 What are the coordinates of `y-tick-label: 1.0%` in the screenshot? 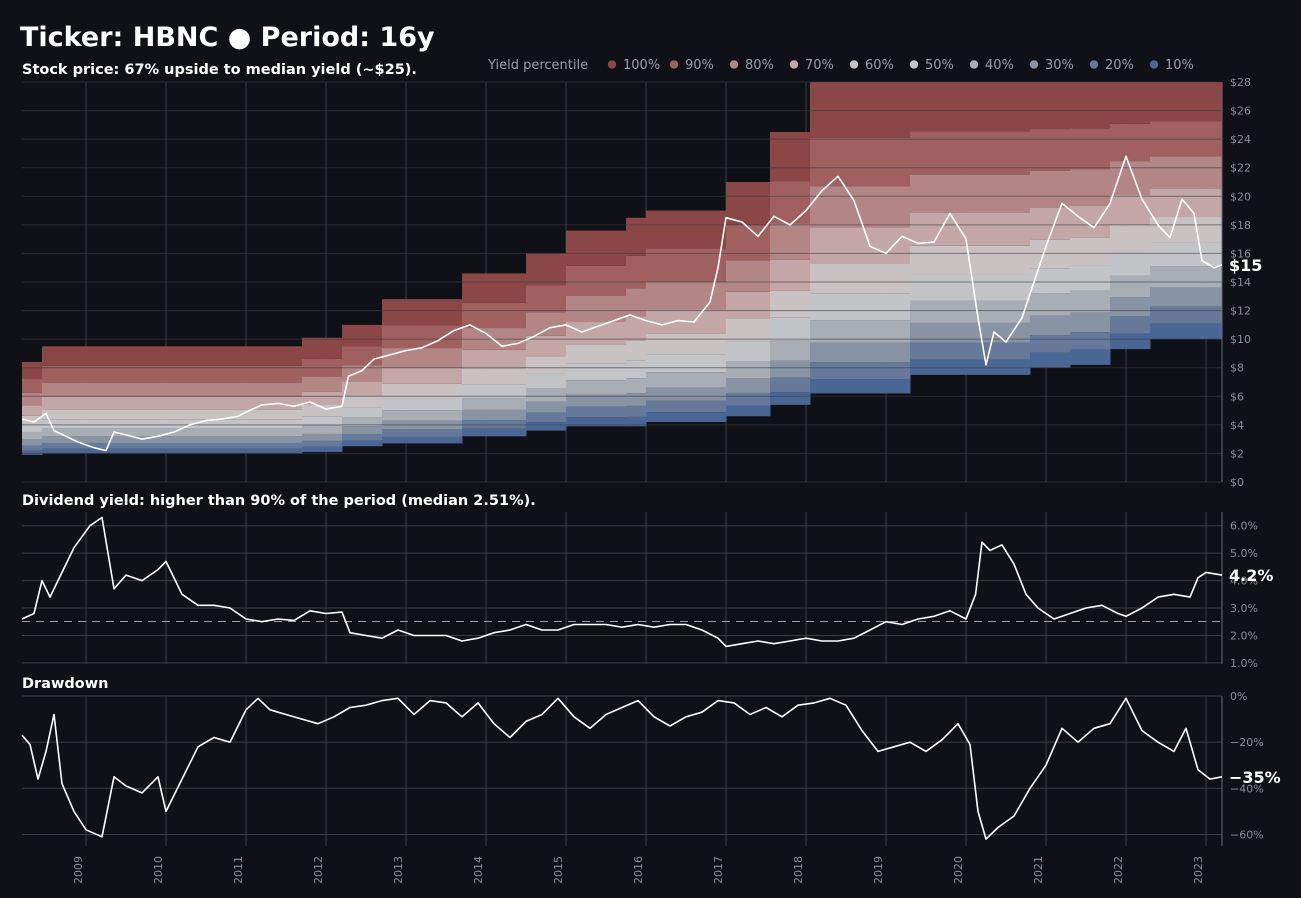 It's located at (1244, 663).